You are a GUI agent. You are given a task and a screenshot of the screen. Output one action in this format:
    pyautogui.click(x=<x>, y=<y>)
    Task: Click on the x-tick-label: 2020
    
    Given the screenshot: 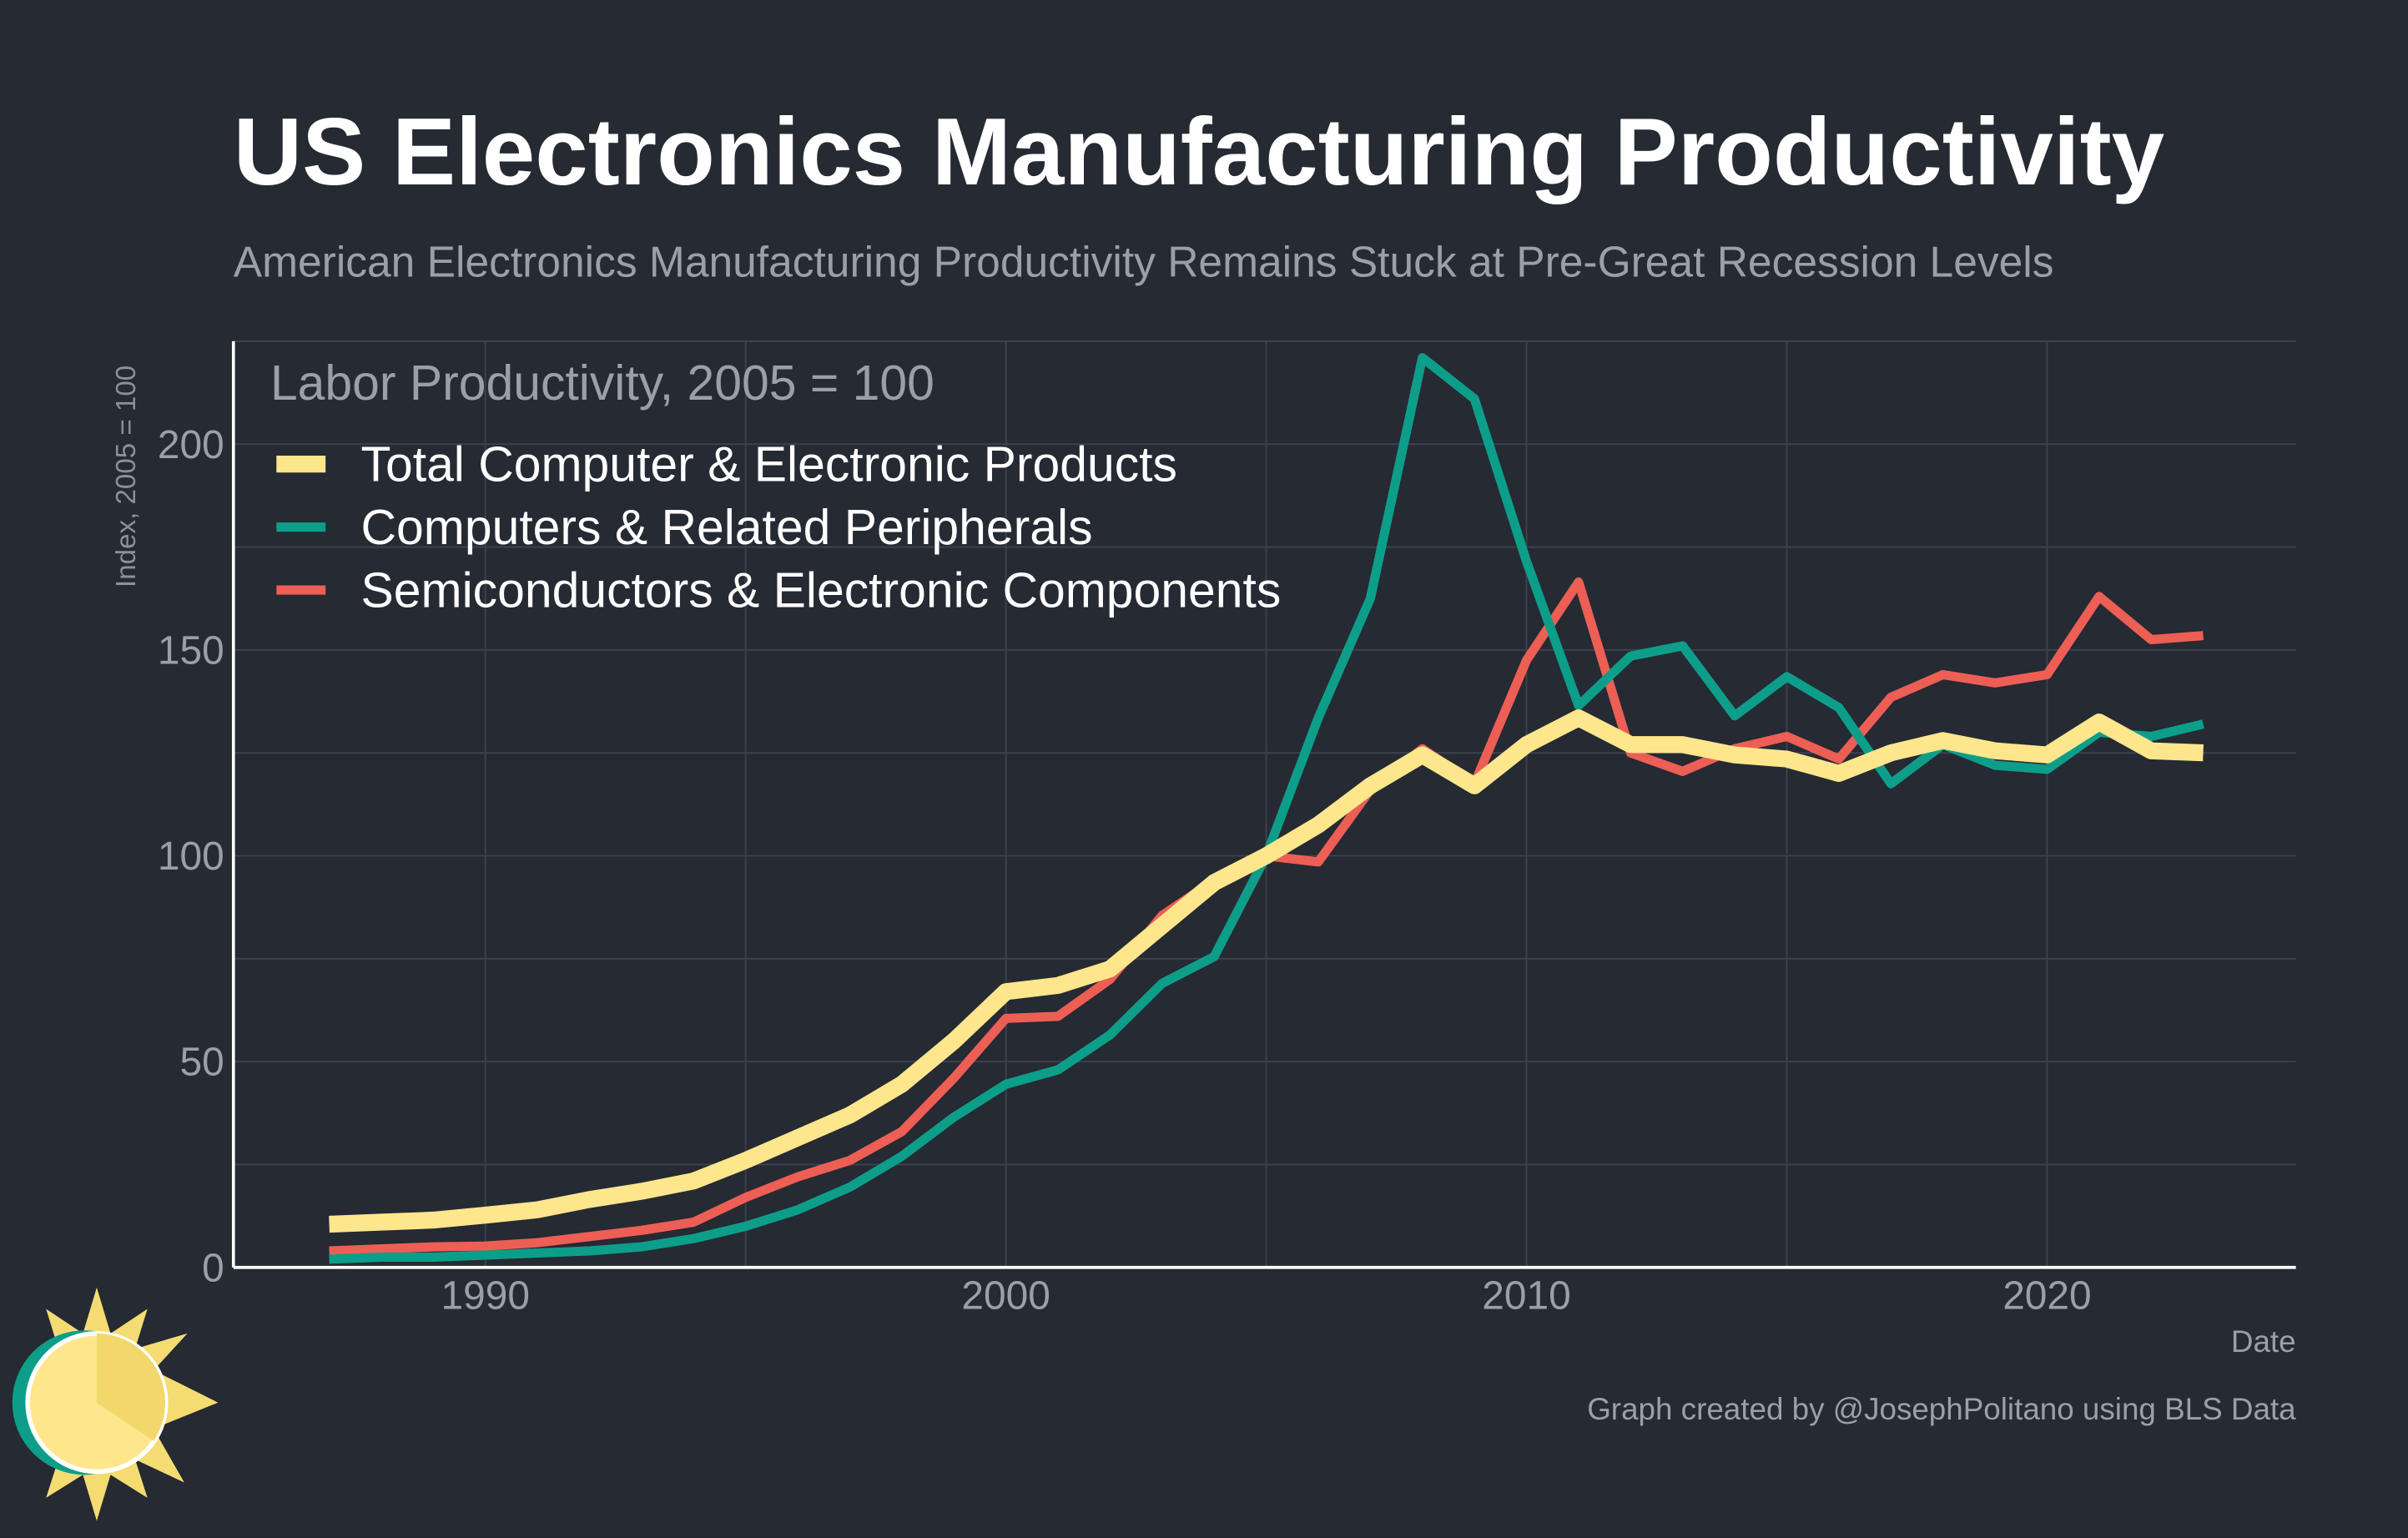 What is the action you would take?
    pyautogui.click(x=2046, y=1295)
    